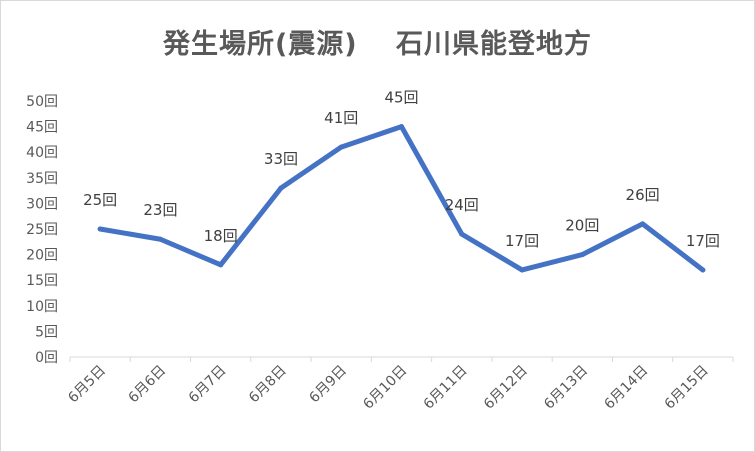 This screenshot has width=755, height=452. Describe the element at coordinates (148, 385) in the screenshot. I see `x-tick-label: 6月6日` at that location.